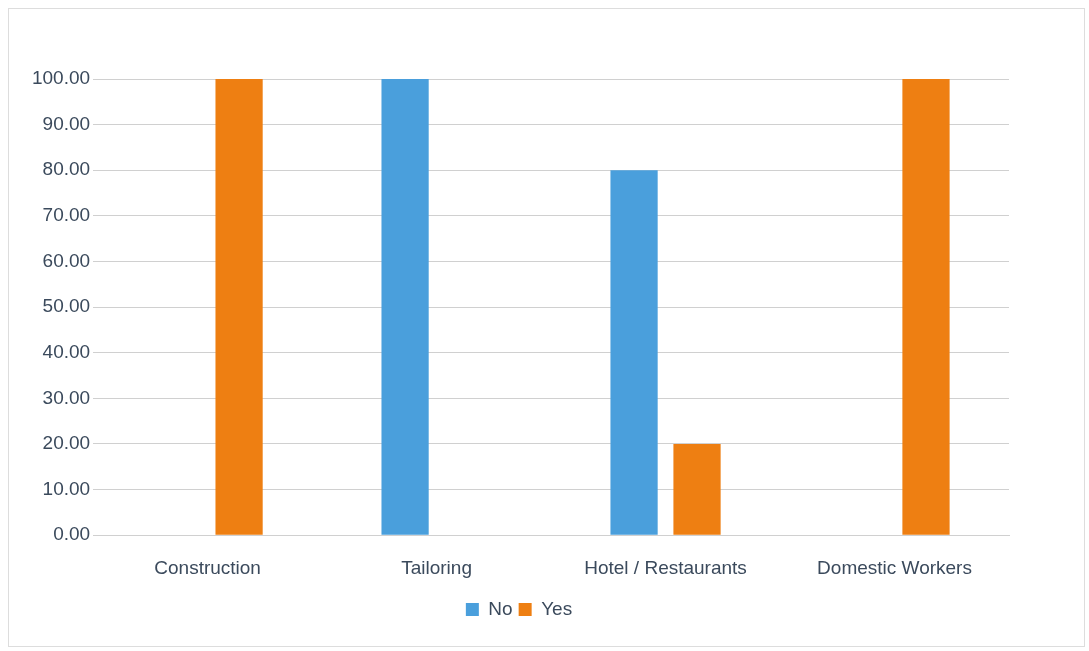  What do you see at coordinates (665, 567) in the screenshot?
I see `x-tick-label: Hotel / Restaurants` at bounding box center [665, 567].